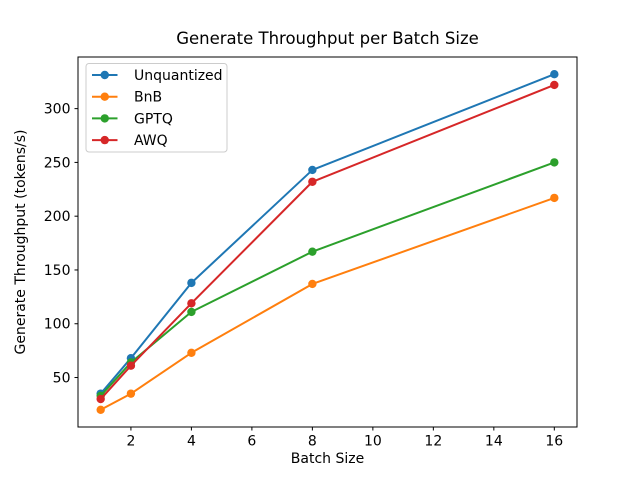 This screenshot has width=640, height=480. Describe the element at coordinates (178, 76) in the screenshot. I see `legend-label: Unquantized` at that location.